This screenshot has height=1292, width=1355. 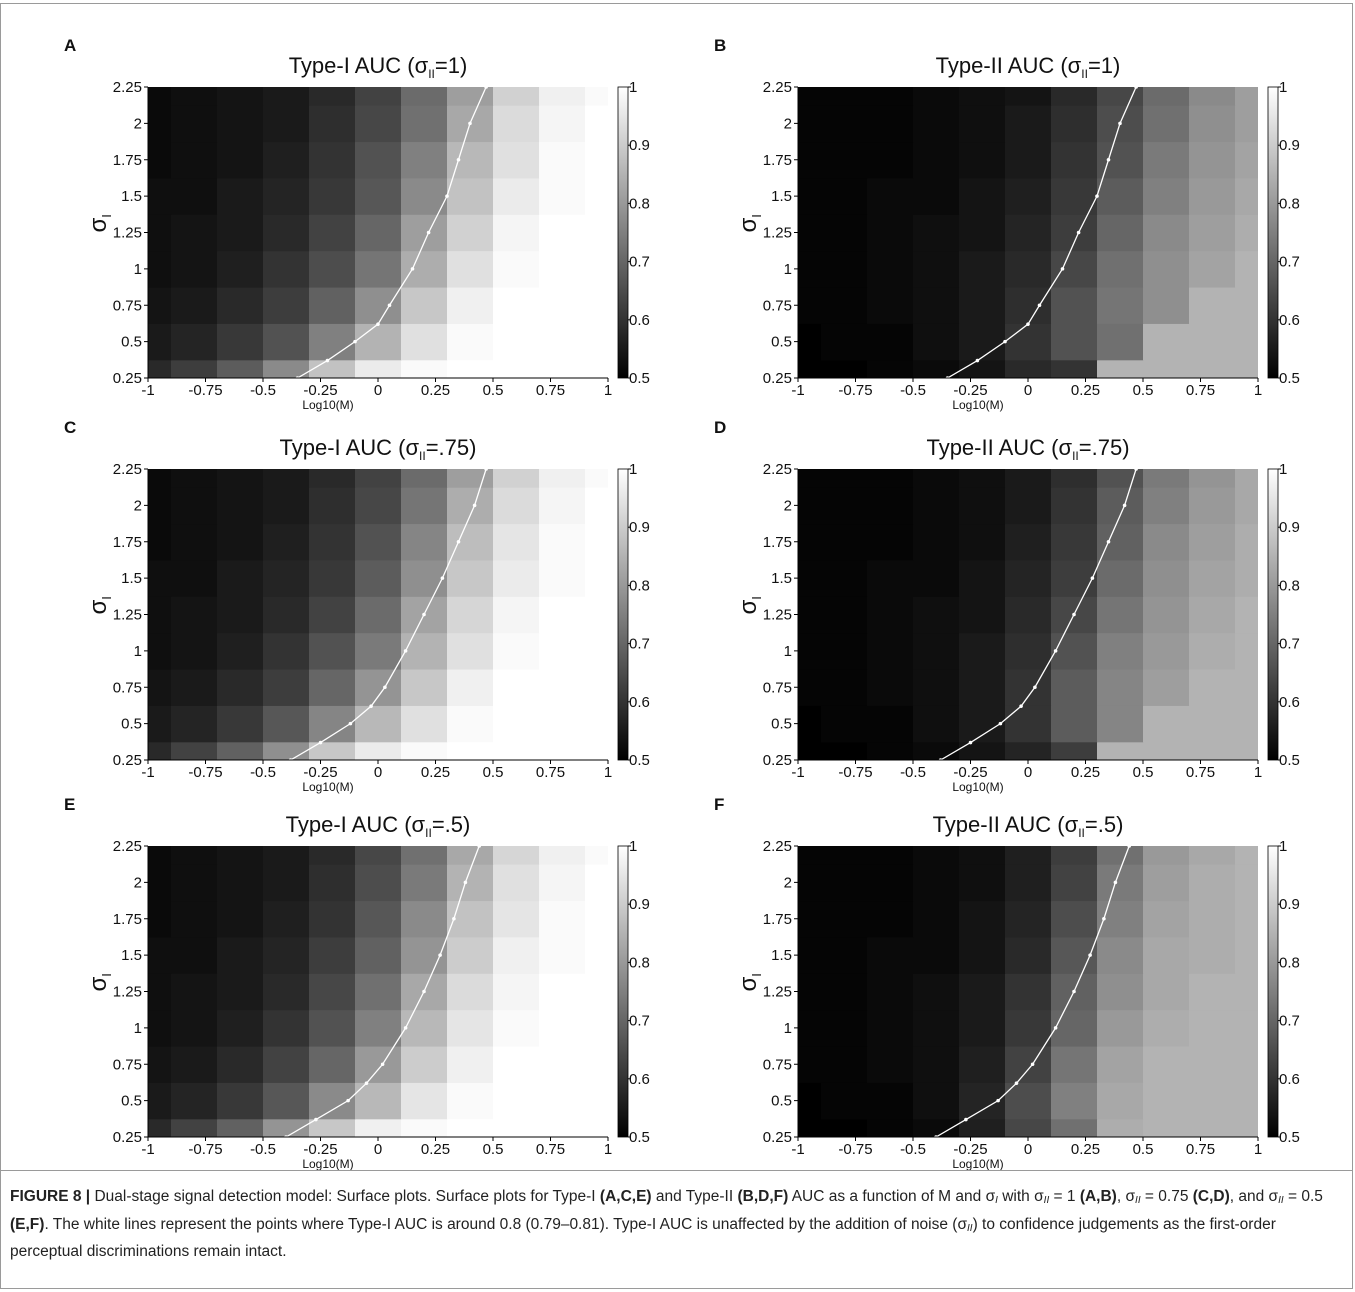 I want to click on caption-run: = 0.75, so click(x=1166, y=1196).